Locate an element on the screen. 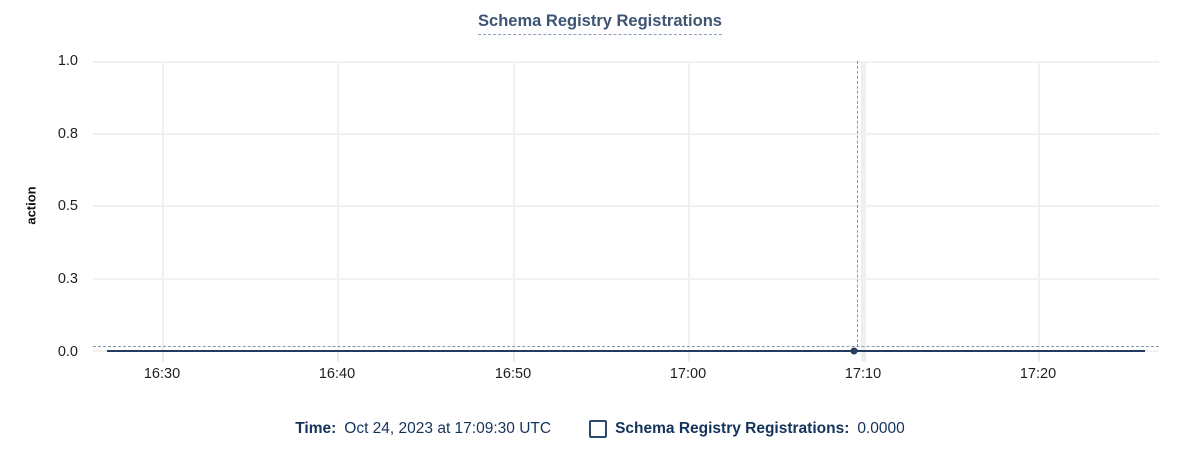  legend-item: Schema Registry Registrations: 0.0000 is located at coordinates (747, 429).